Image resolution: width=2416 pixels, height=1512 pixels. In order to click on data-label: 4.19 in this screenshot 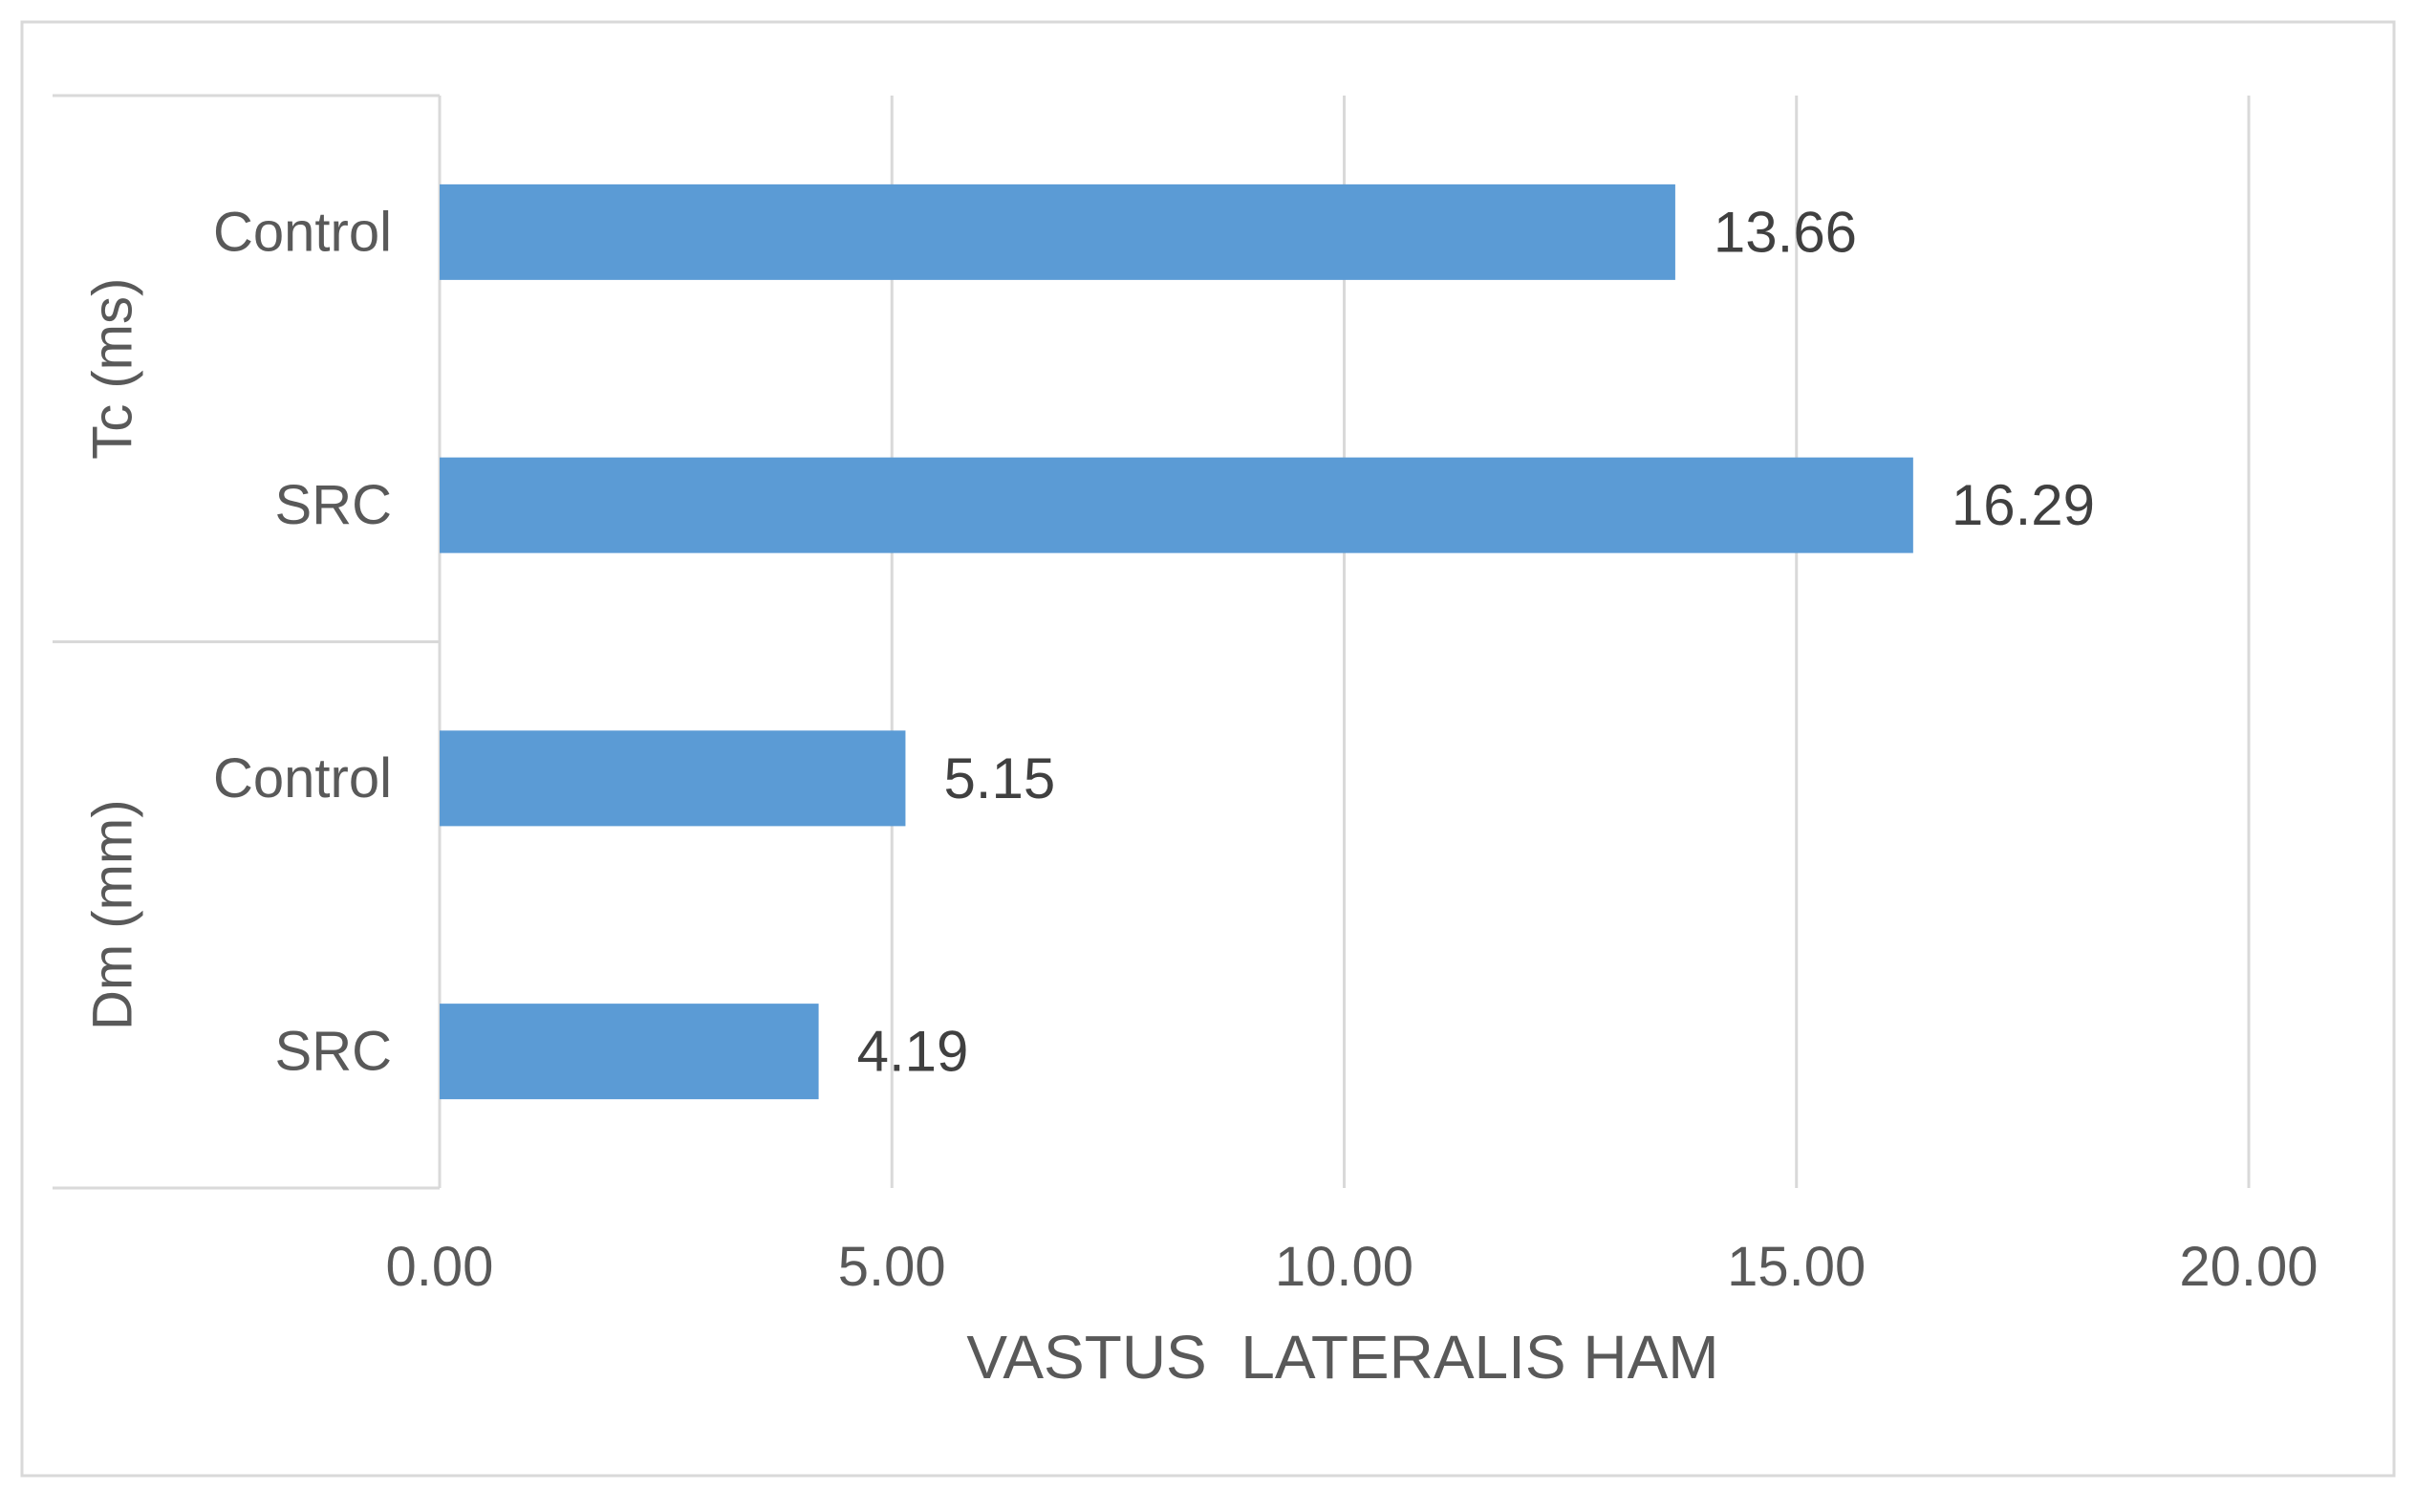, I will do `click(913, 1052)`.